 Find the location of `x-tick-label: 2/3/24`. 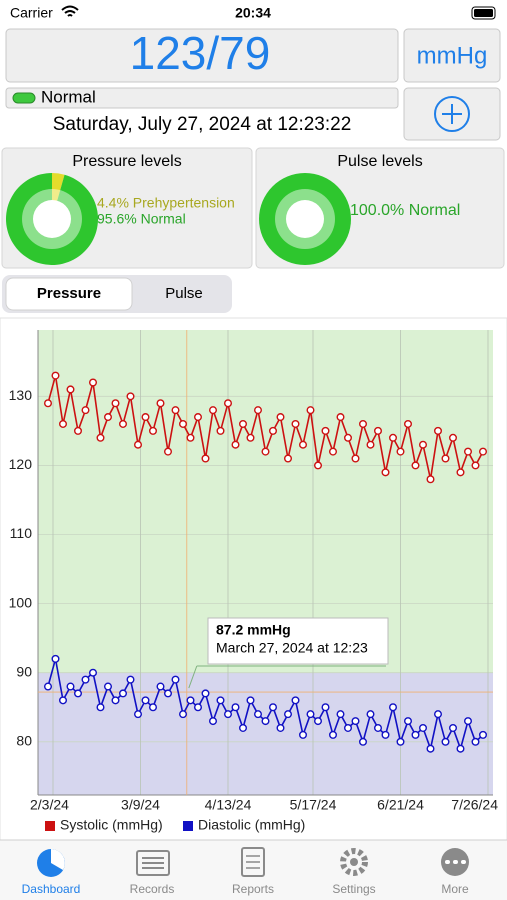

x-tick-label: 2/3/24 is located at coordinates (49, 805).